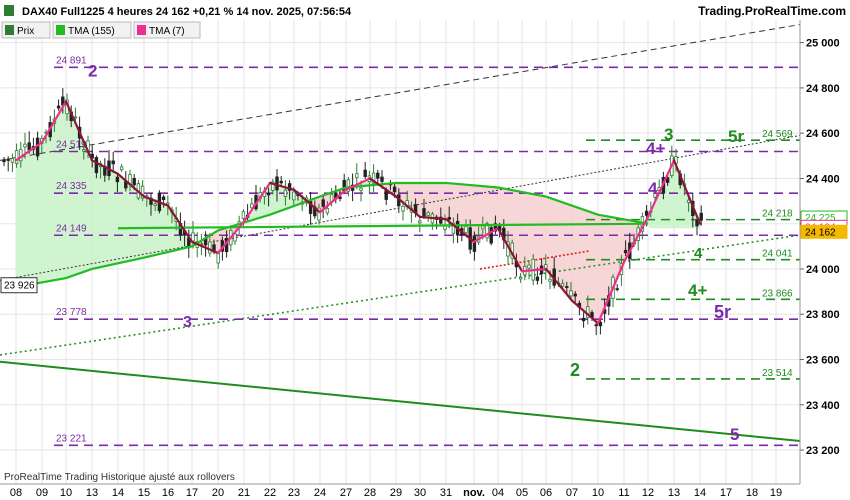 Image resolution: width=850 pixels, height=500 pixels. I want to click on x-tick-label: 31, so click(446, 493).